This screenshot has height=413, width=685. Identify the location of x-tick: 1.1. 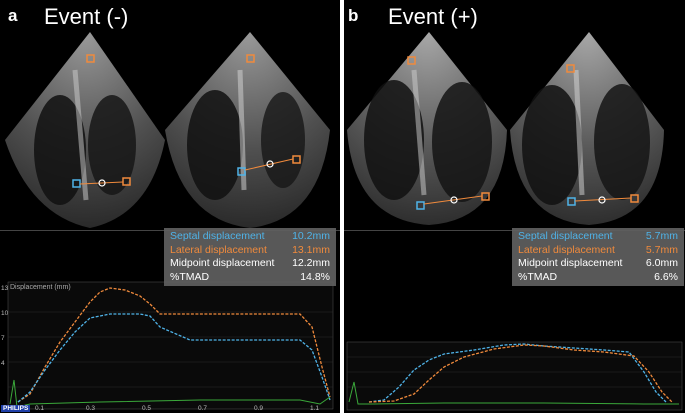
(314, 408).